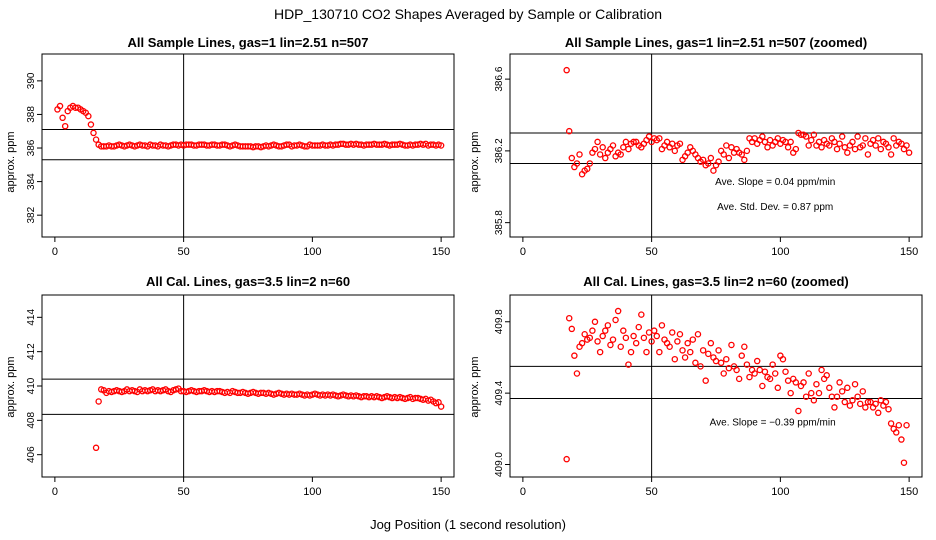 This screenshot has height=540, width=936. What do you see at coordinates (31, 147) in the screenshot?
I see `y-tick-label: 386` at bounding box center [31, 147].